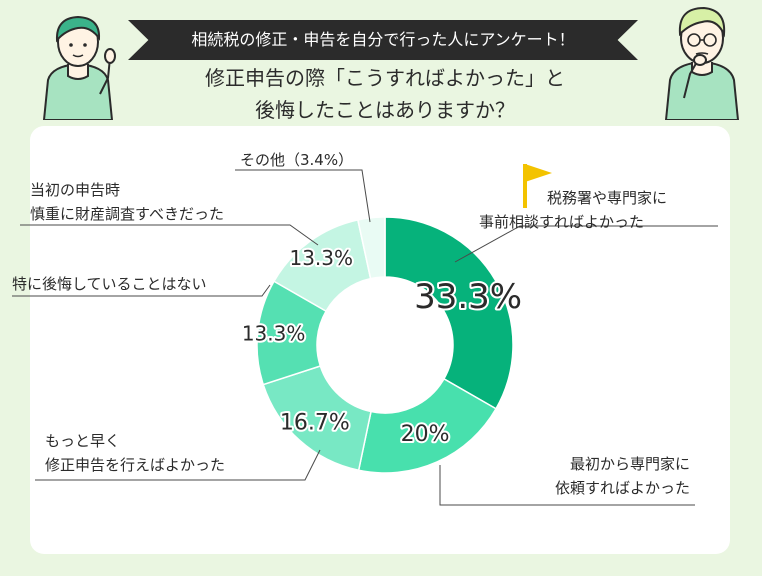  What do you see at coordinates (127, 202) in the screenshot?
I see `label-investigate: 当初の申告時 慎重に財産調査すべきだった` at bounding box center [127, 202].